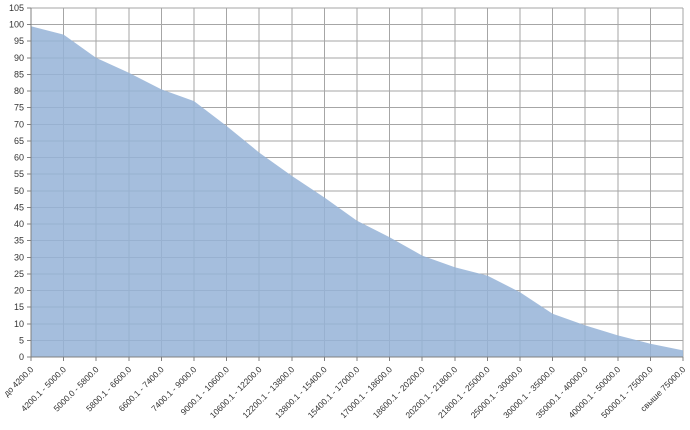  I want to click on x-tick-label: до 4200.0, so click(18, 381).